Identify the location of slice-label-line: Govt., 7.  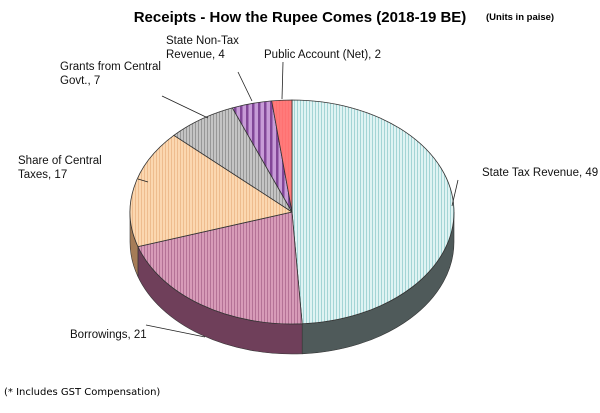
(80, 81).